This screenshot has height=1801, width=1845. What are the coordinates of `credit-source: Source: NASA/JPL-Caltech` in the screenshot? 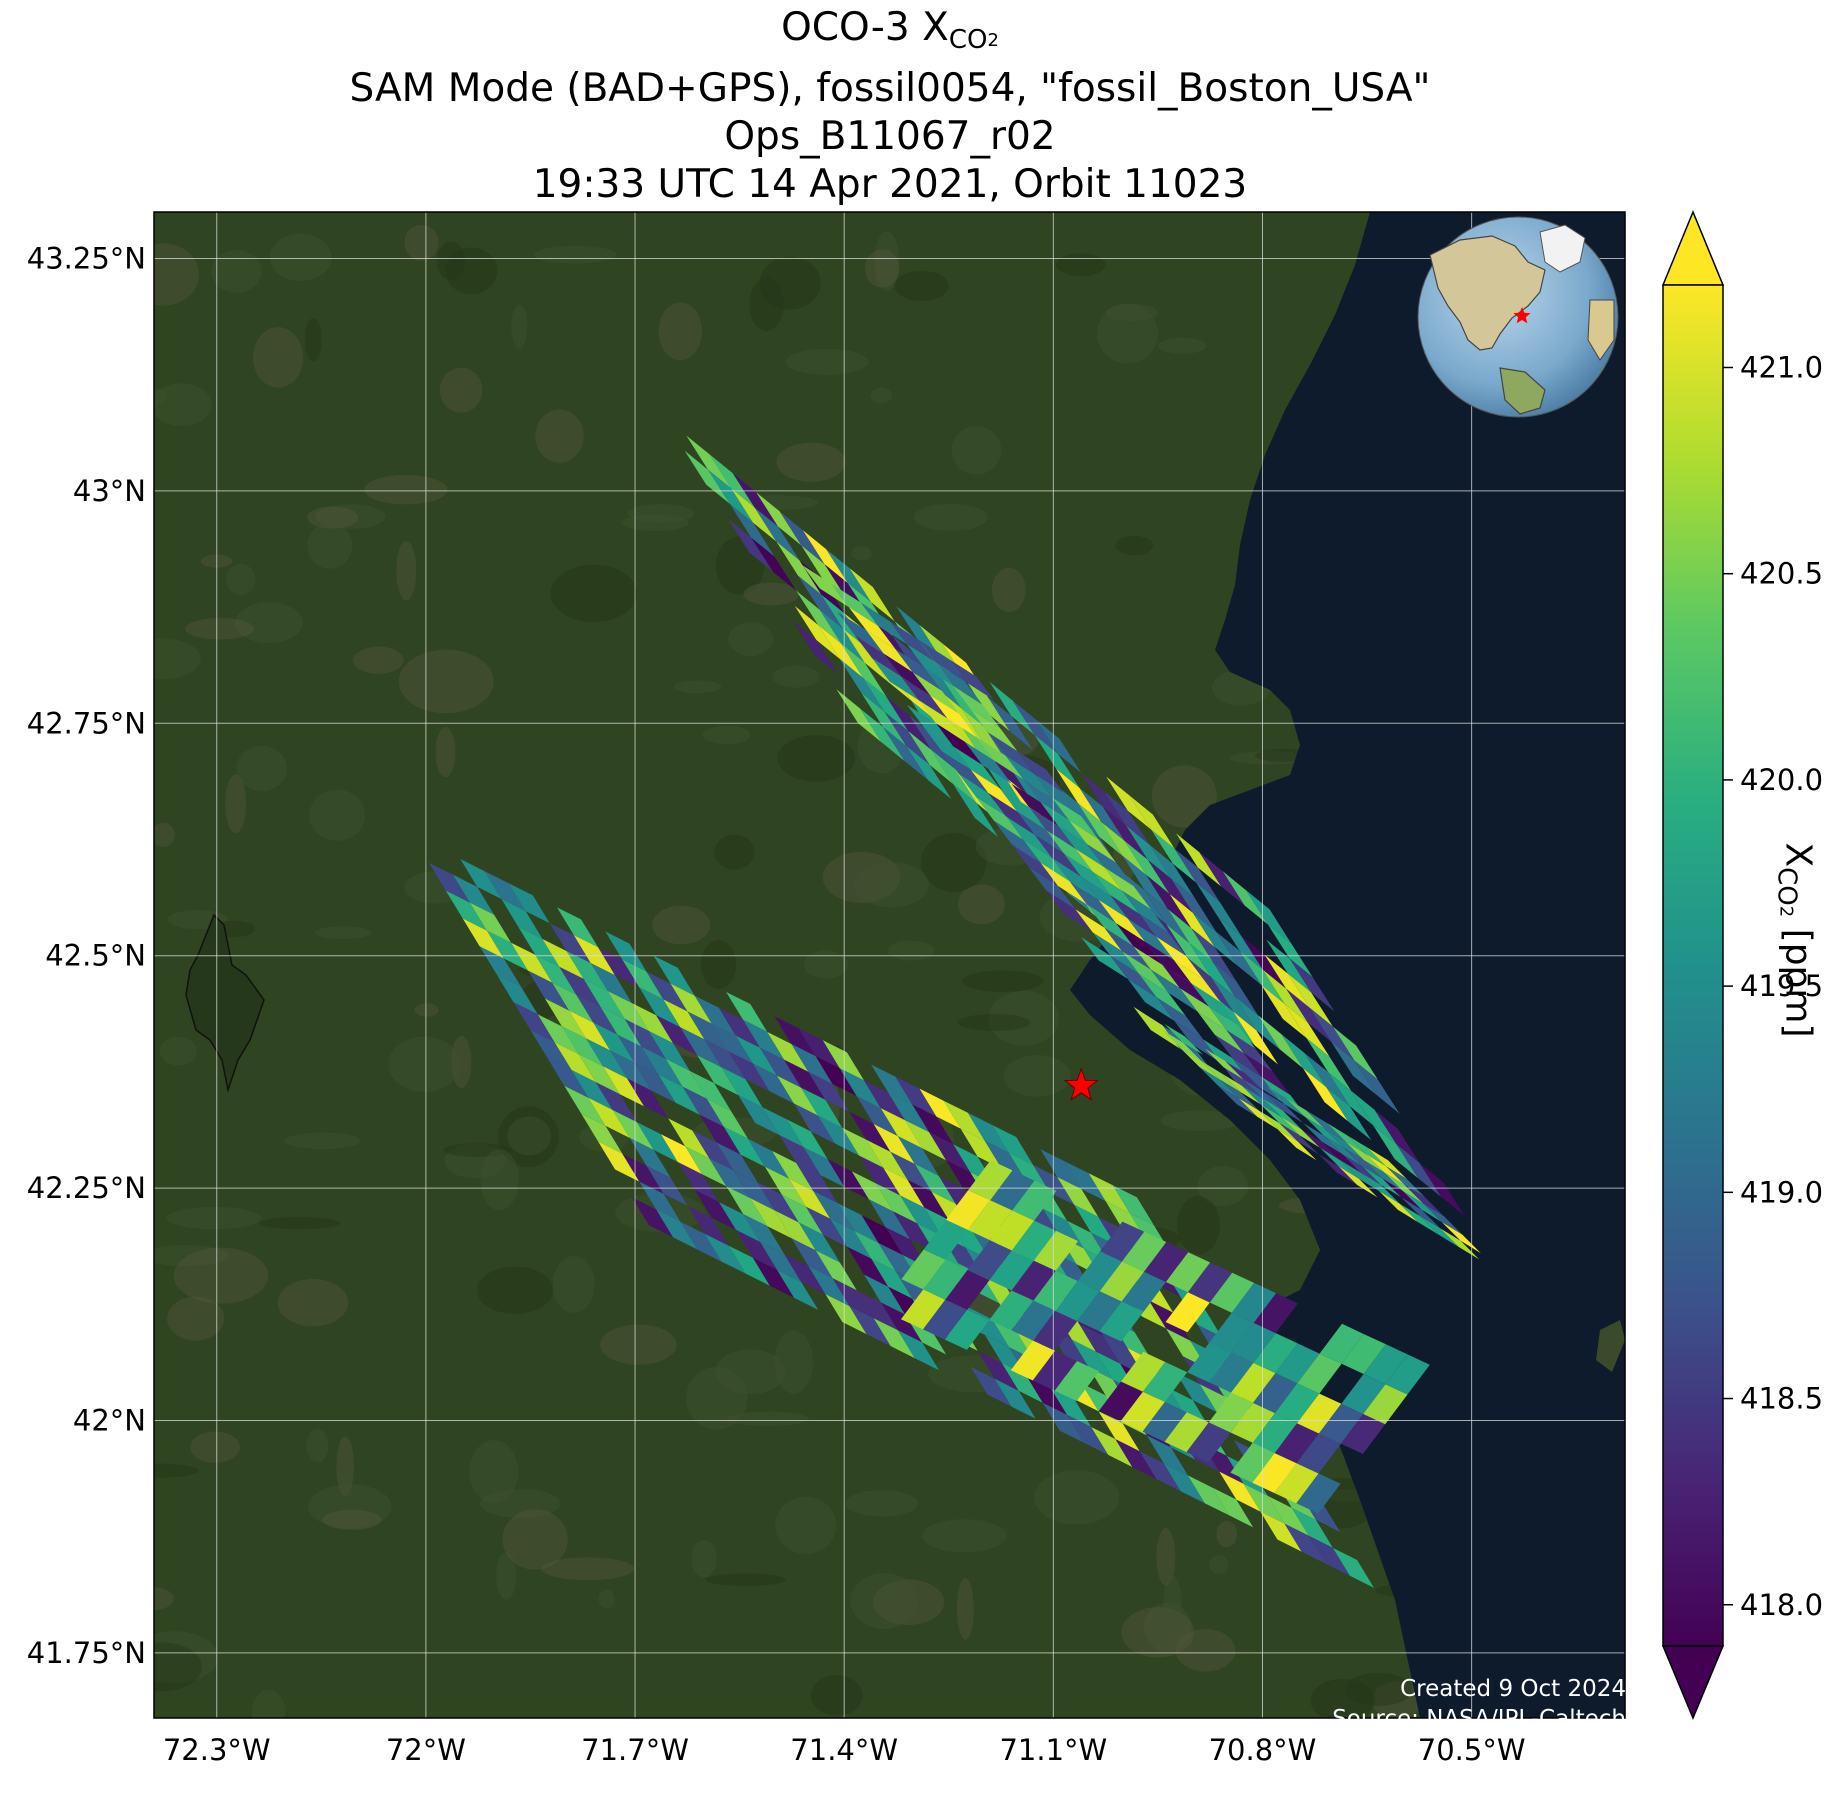 It's located at (1479, 1719).